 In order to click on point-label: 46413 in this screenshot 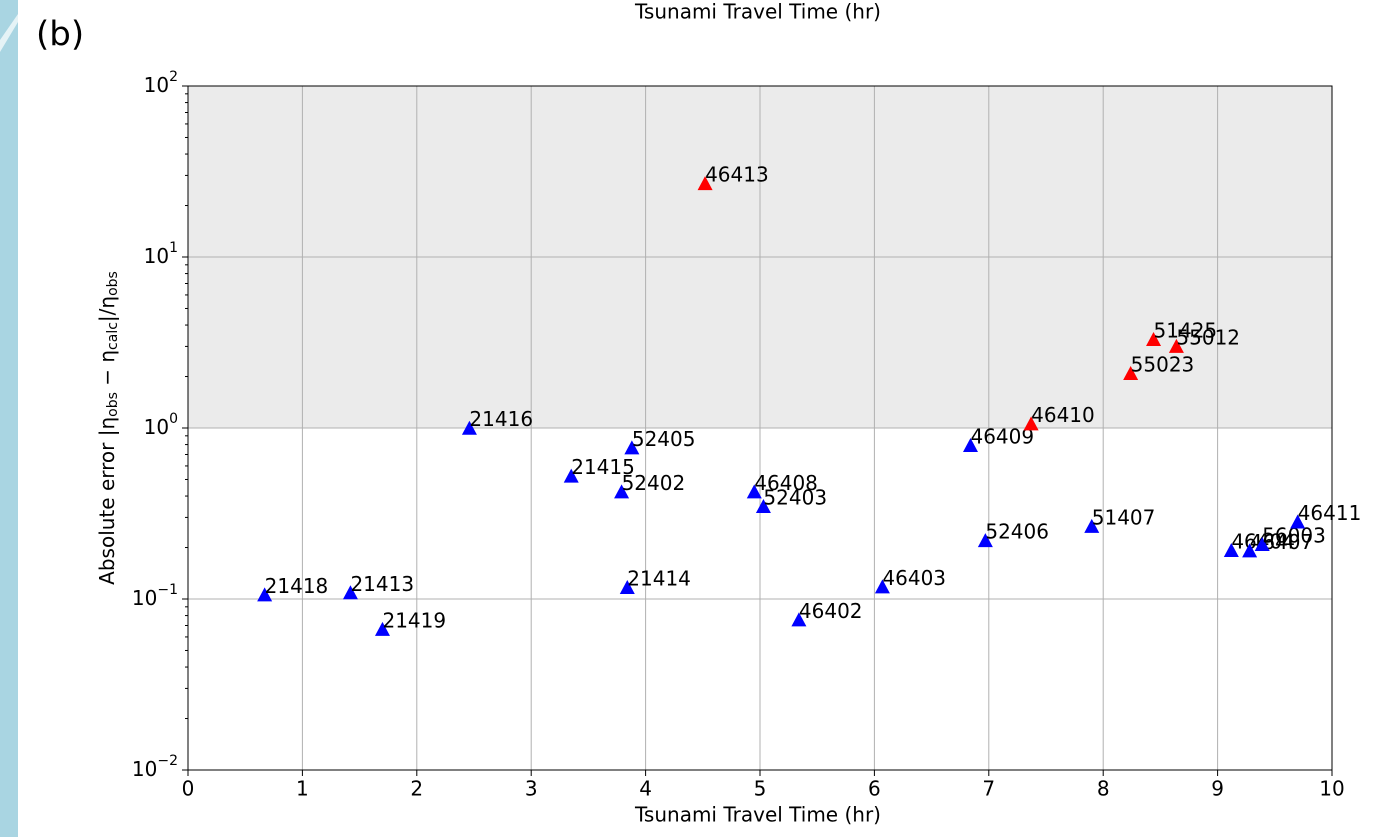, I will do `click(737, 175)`.